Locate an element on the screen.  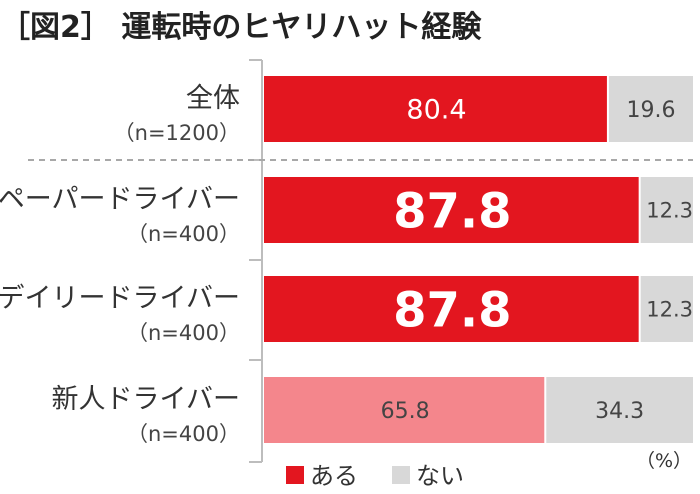
legend-label: ない is located at coordinates (440, 476).